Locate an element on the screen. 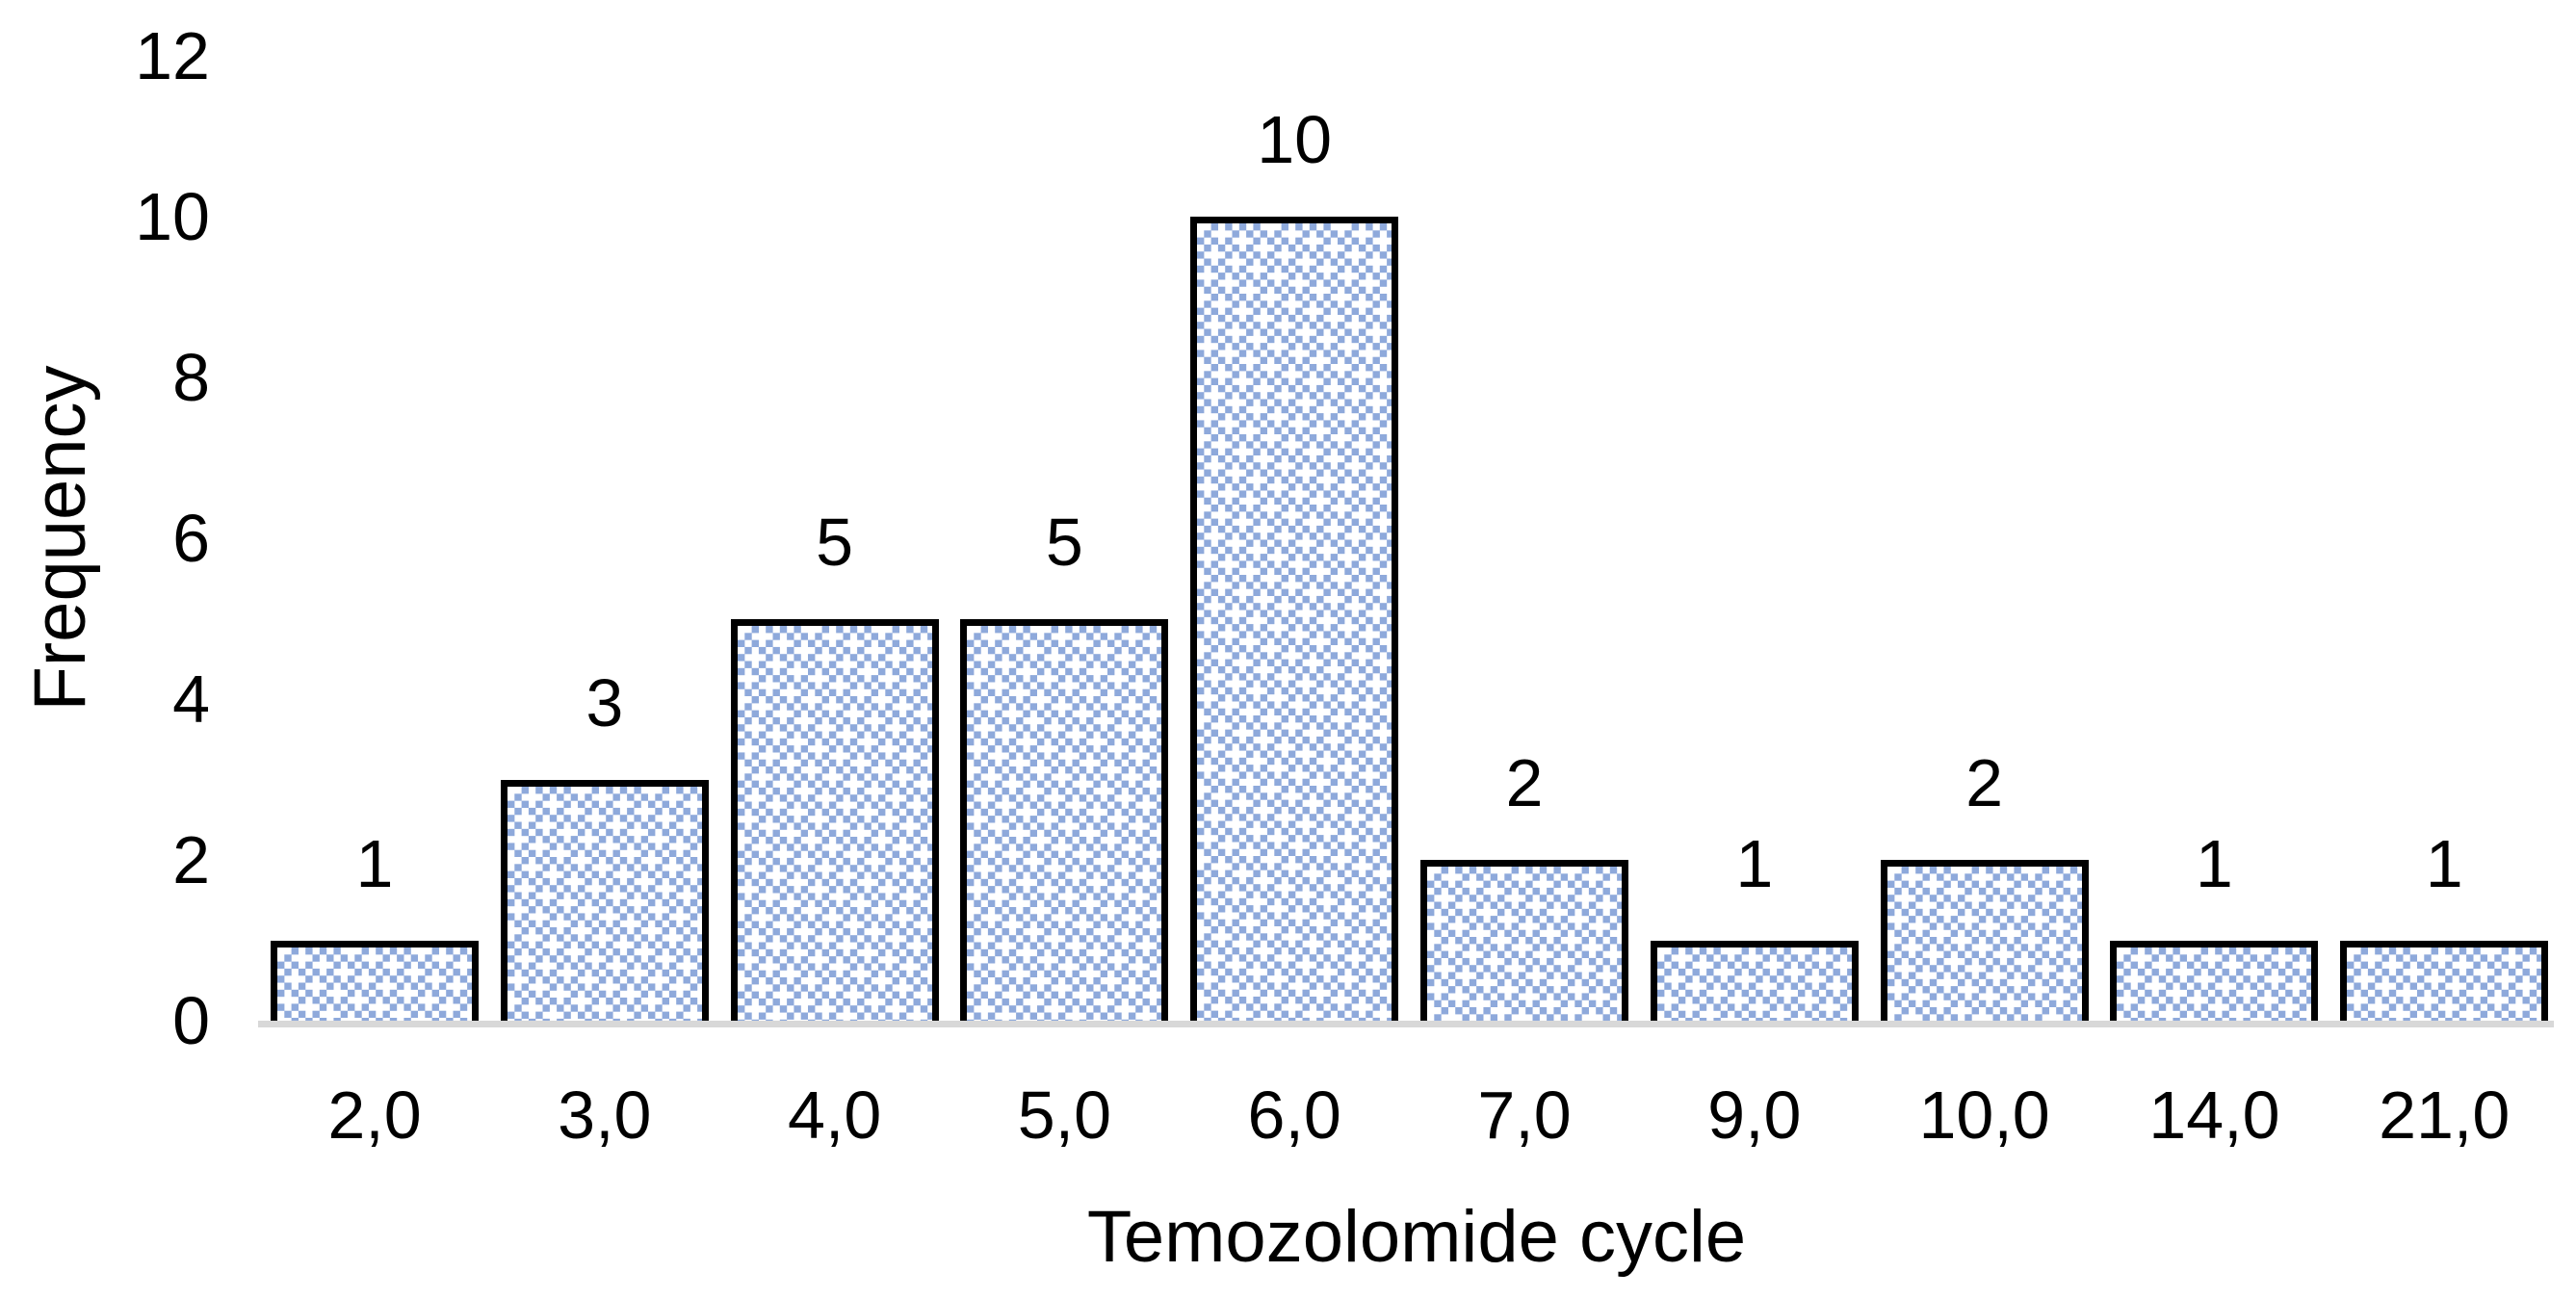  x-tick-label: 4,0 is located at coordinates (834, 1115).